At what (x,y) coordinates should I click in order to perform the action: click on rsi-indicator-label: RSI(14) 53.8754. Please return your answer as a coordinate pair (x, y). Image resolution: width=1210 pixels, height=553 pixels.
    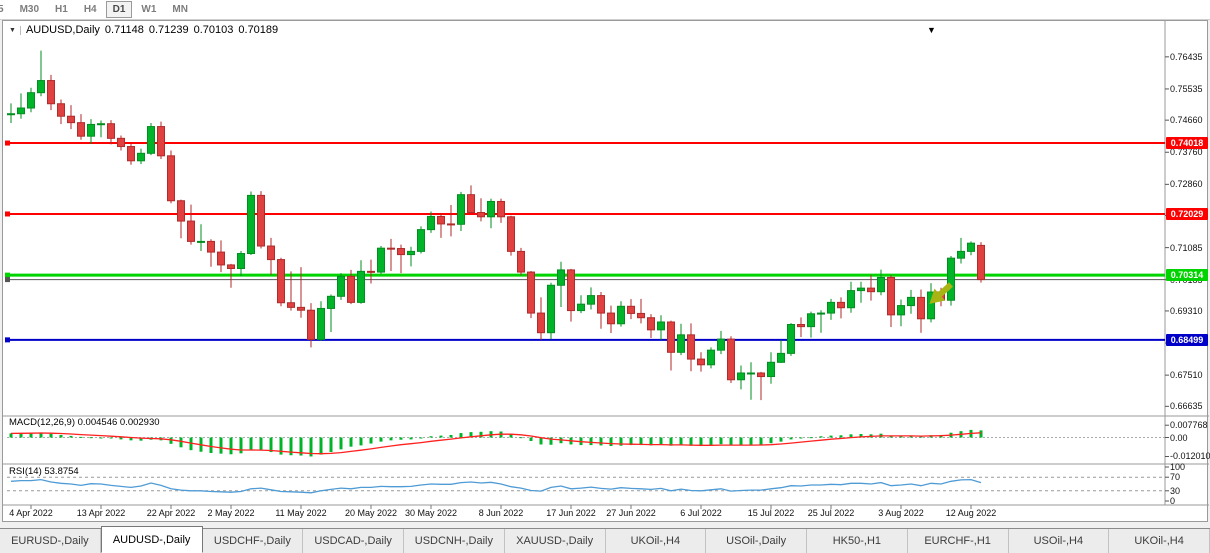
    Looking at the image, I should click on (44, 471).